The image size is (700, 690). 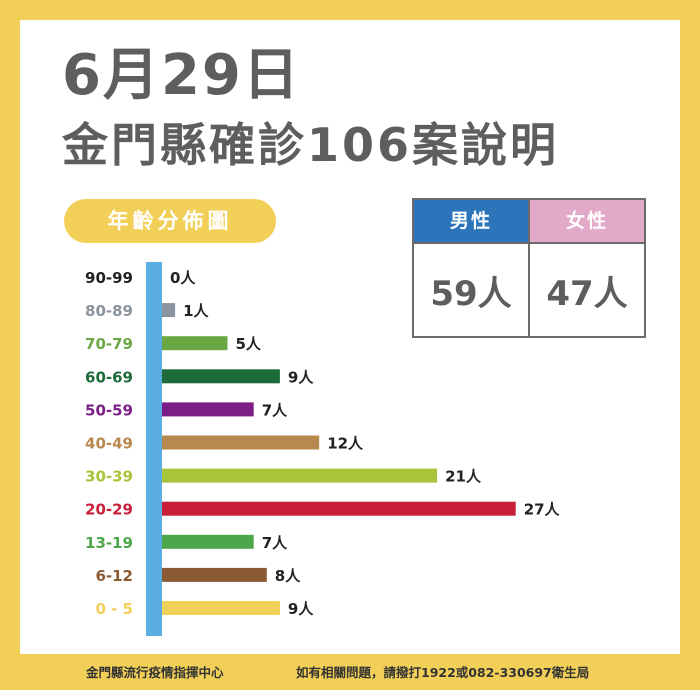 I want to click on category-label: 90-99, so click(x=109, y=278).